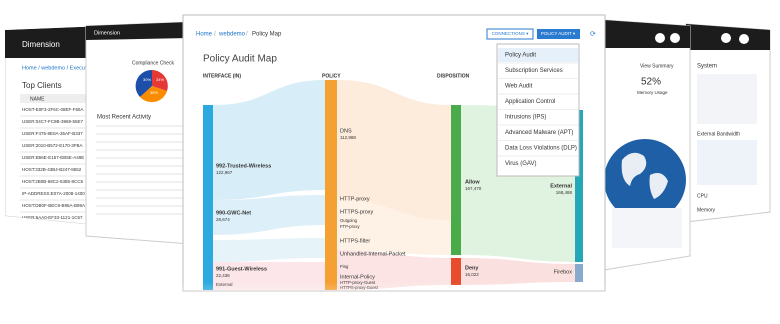 The image size is (780, 324). Describe the element at coordinates (657, 66) in the screenshot. I see `link: View Summary` at that location.